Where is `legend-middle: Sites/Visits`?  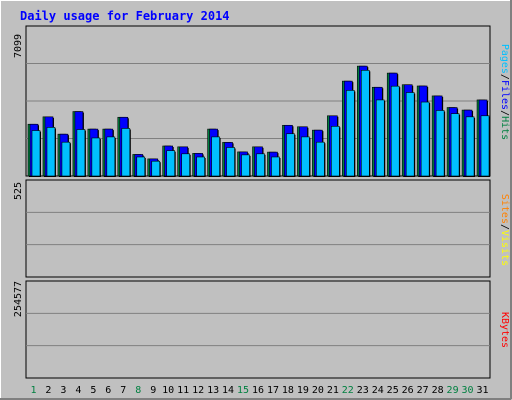 legend-middle: Sites/Visits is located at coordinates (504, 230).